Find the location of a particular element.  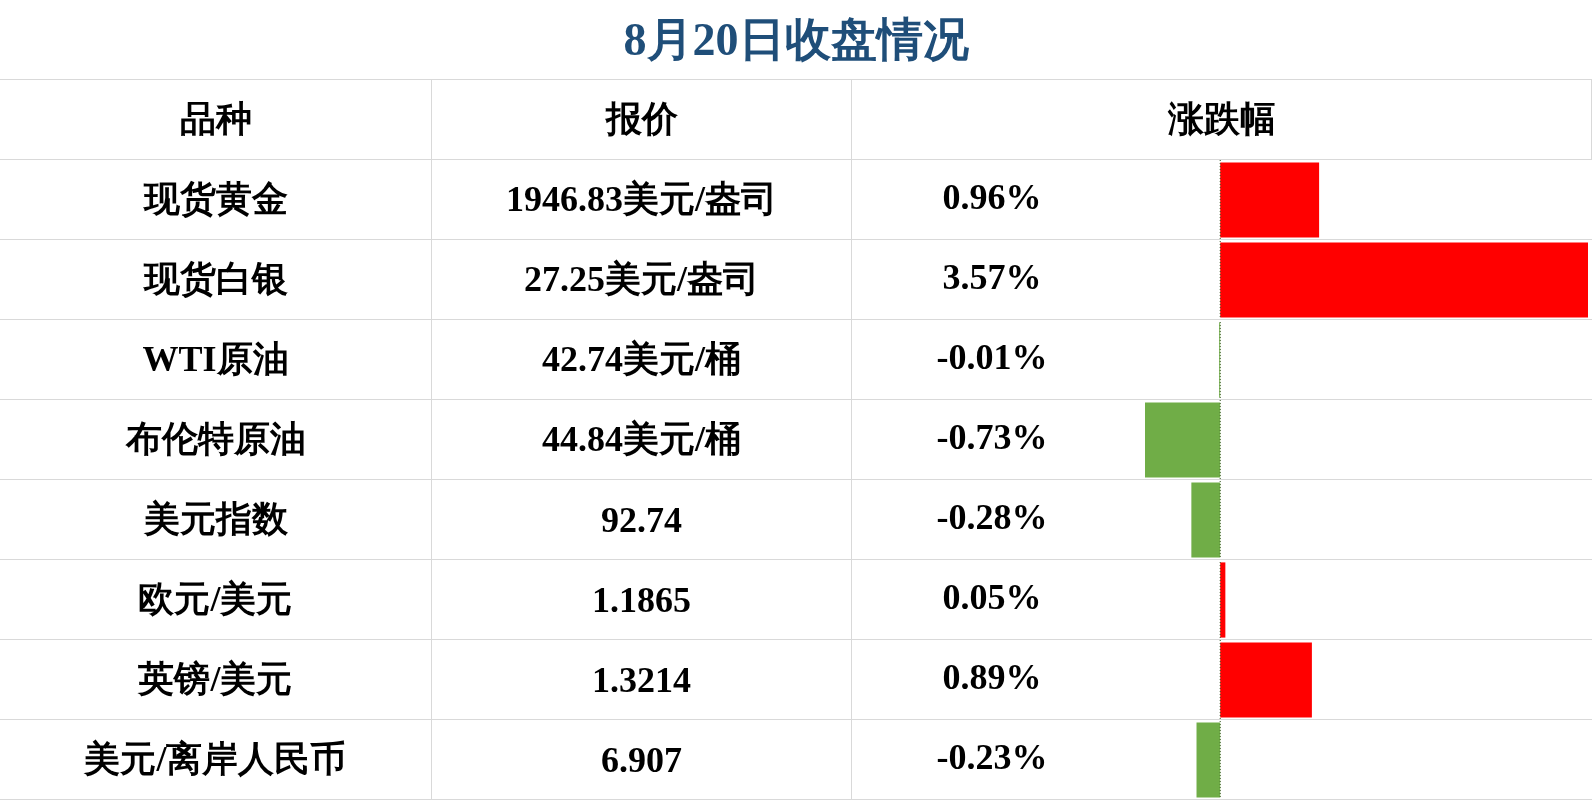

text: 6.907 is located at coordinates (642, 760).